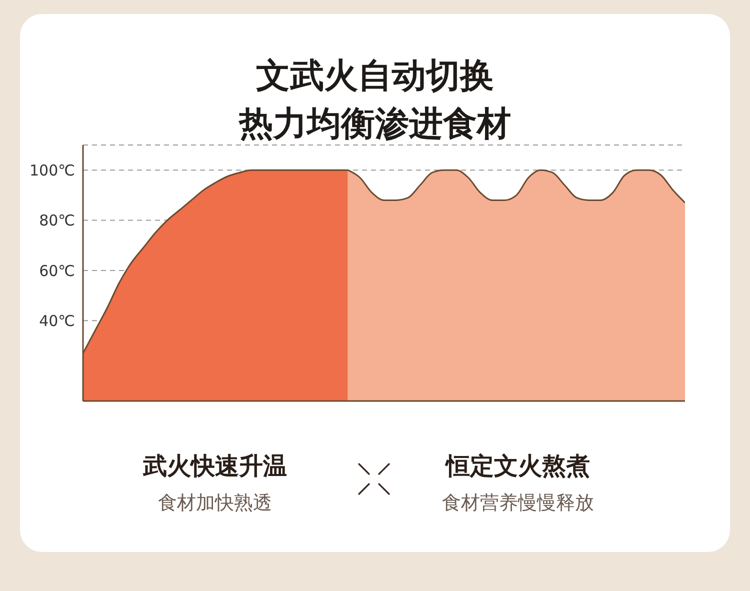 This screenshot has height=591, width=750. What do you see at coordinates (518, 503) in the screenshot?
I see `text: 食材营养慢慢释放` at bounding box center [518, 503].